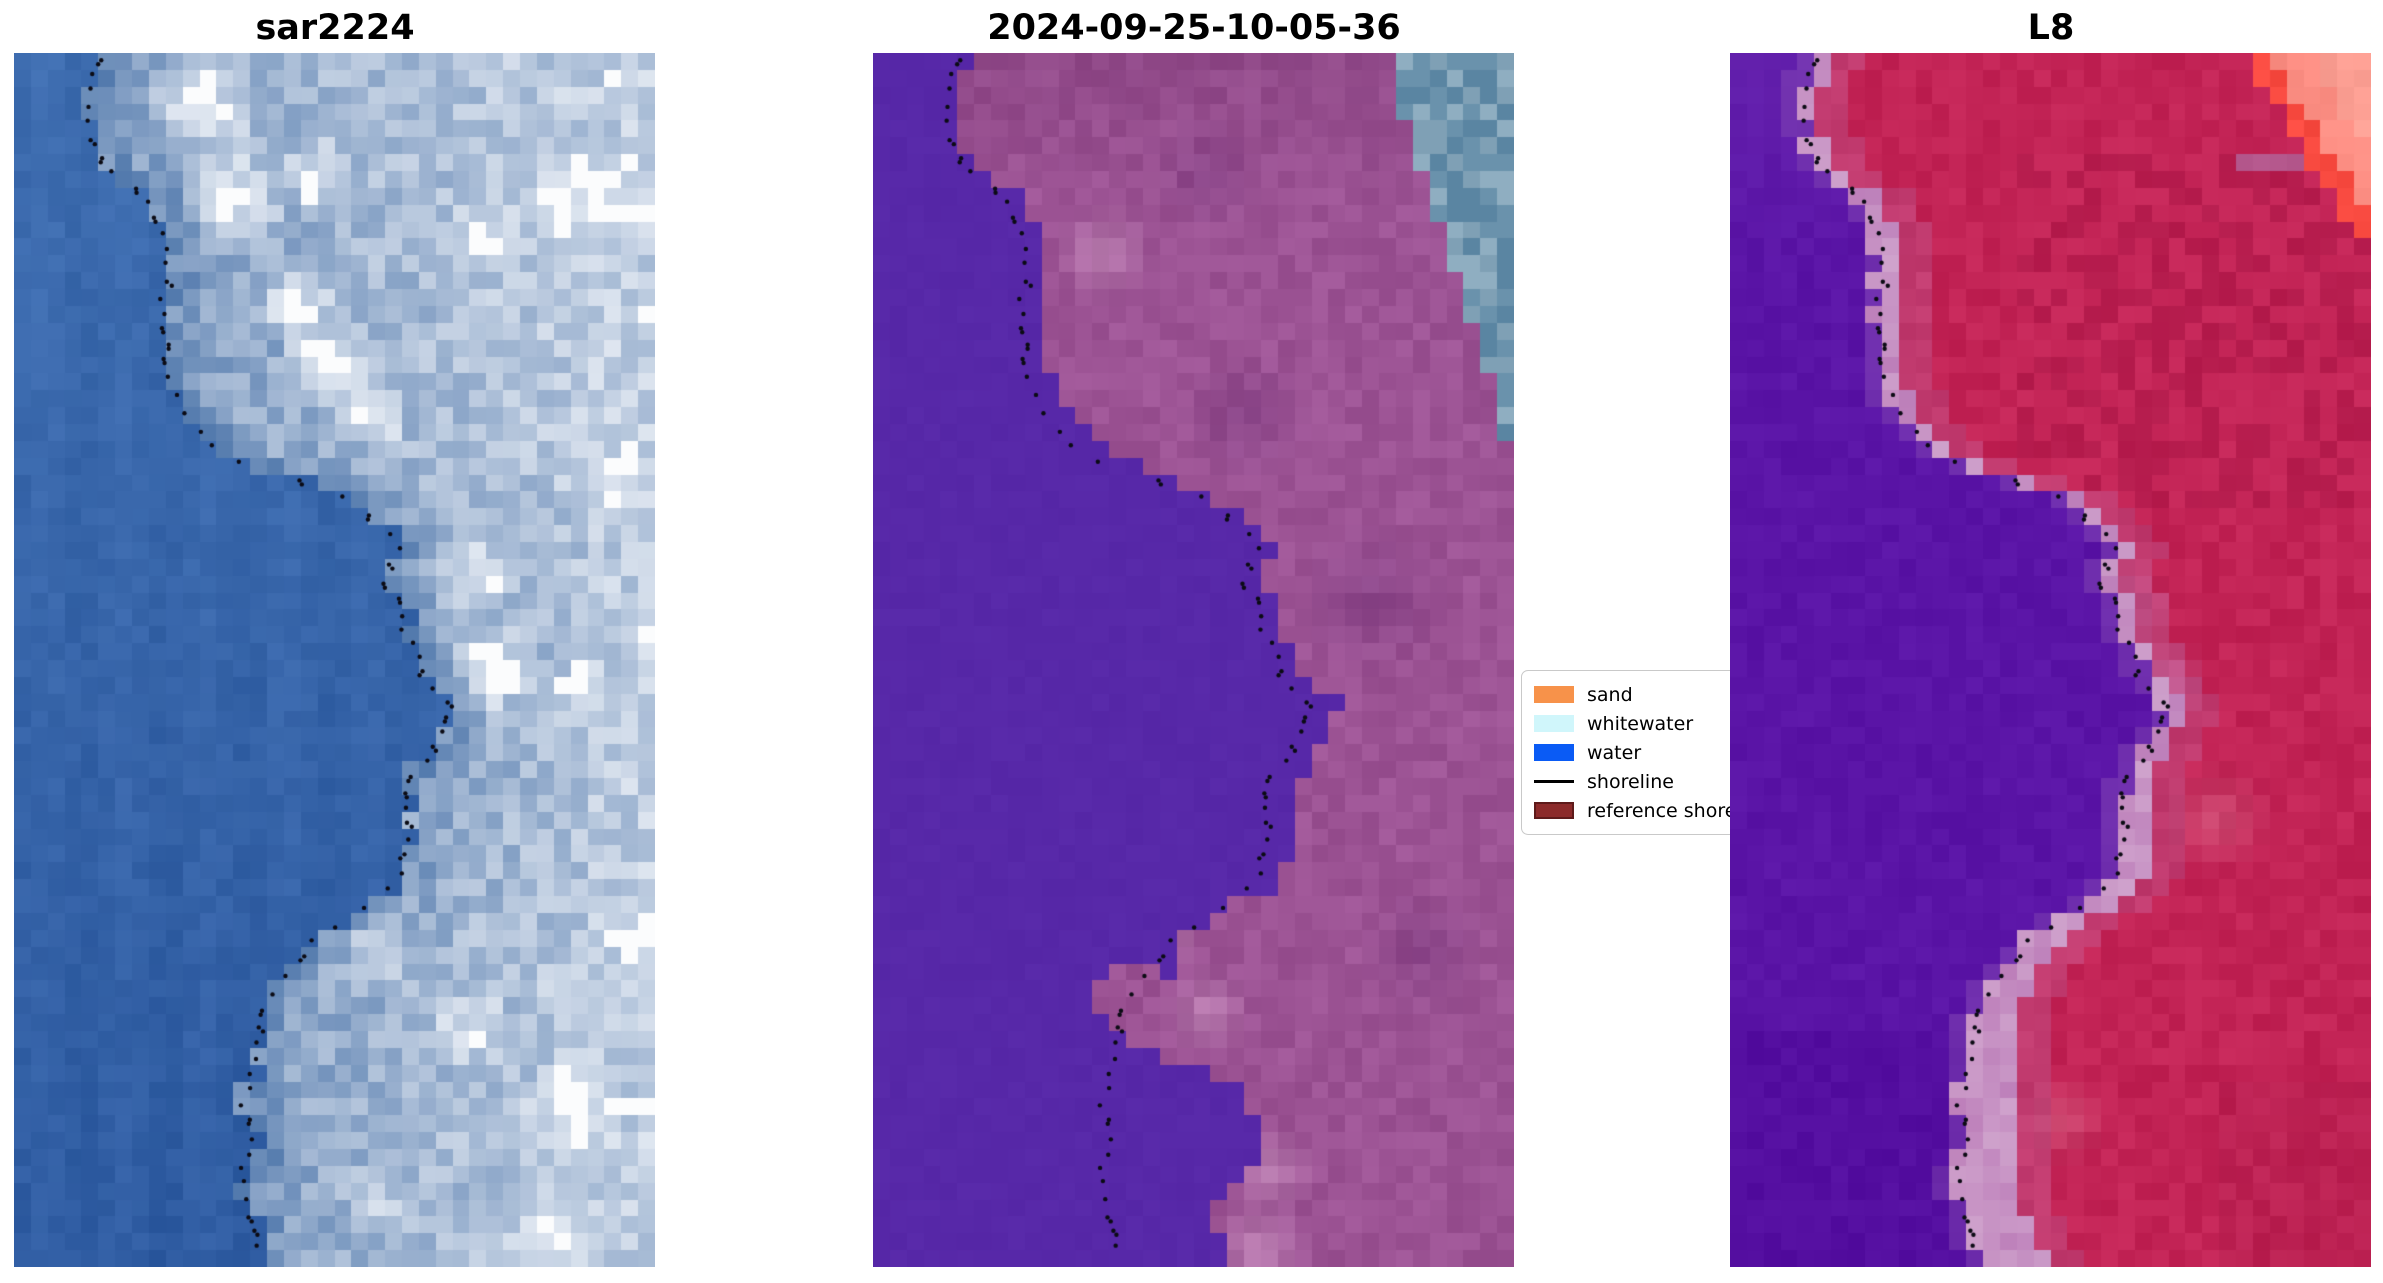  I want to click on legend-item-label: shoreline, so click(1630, 781).